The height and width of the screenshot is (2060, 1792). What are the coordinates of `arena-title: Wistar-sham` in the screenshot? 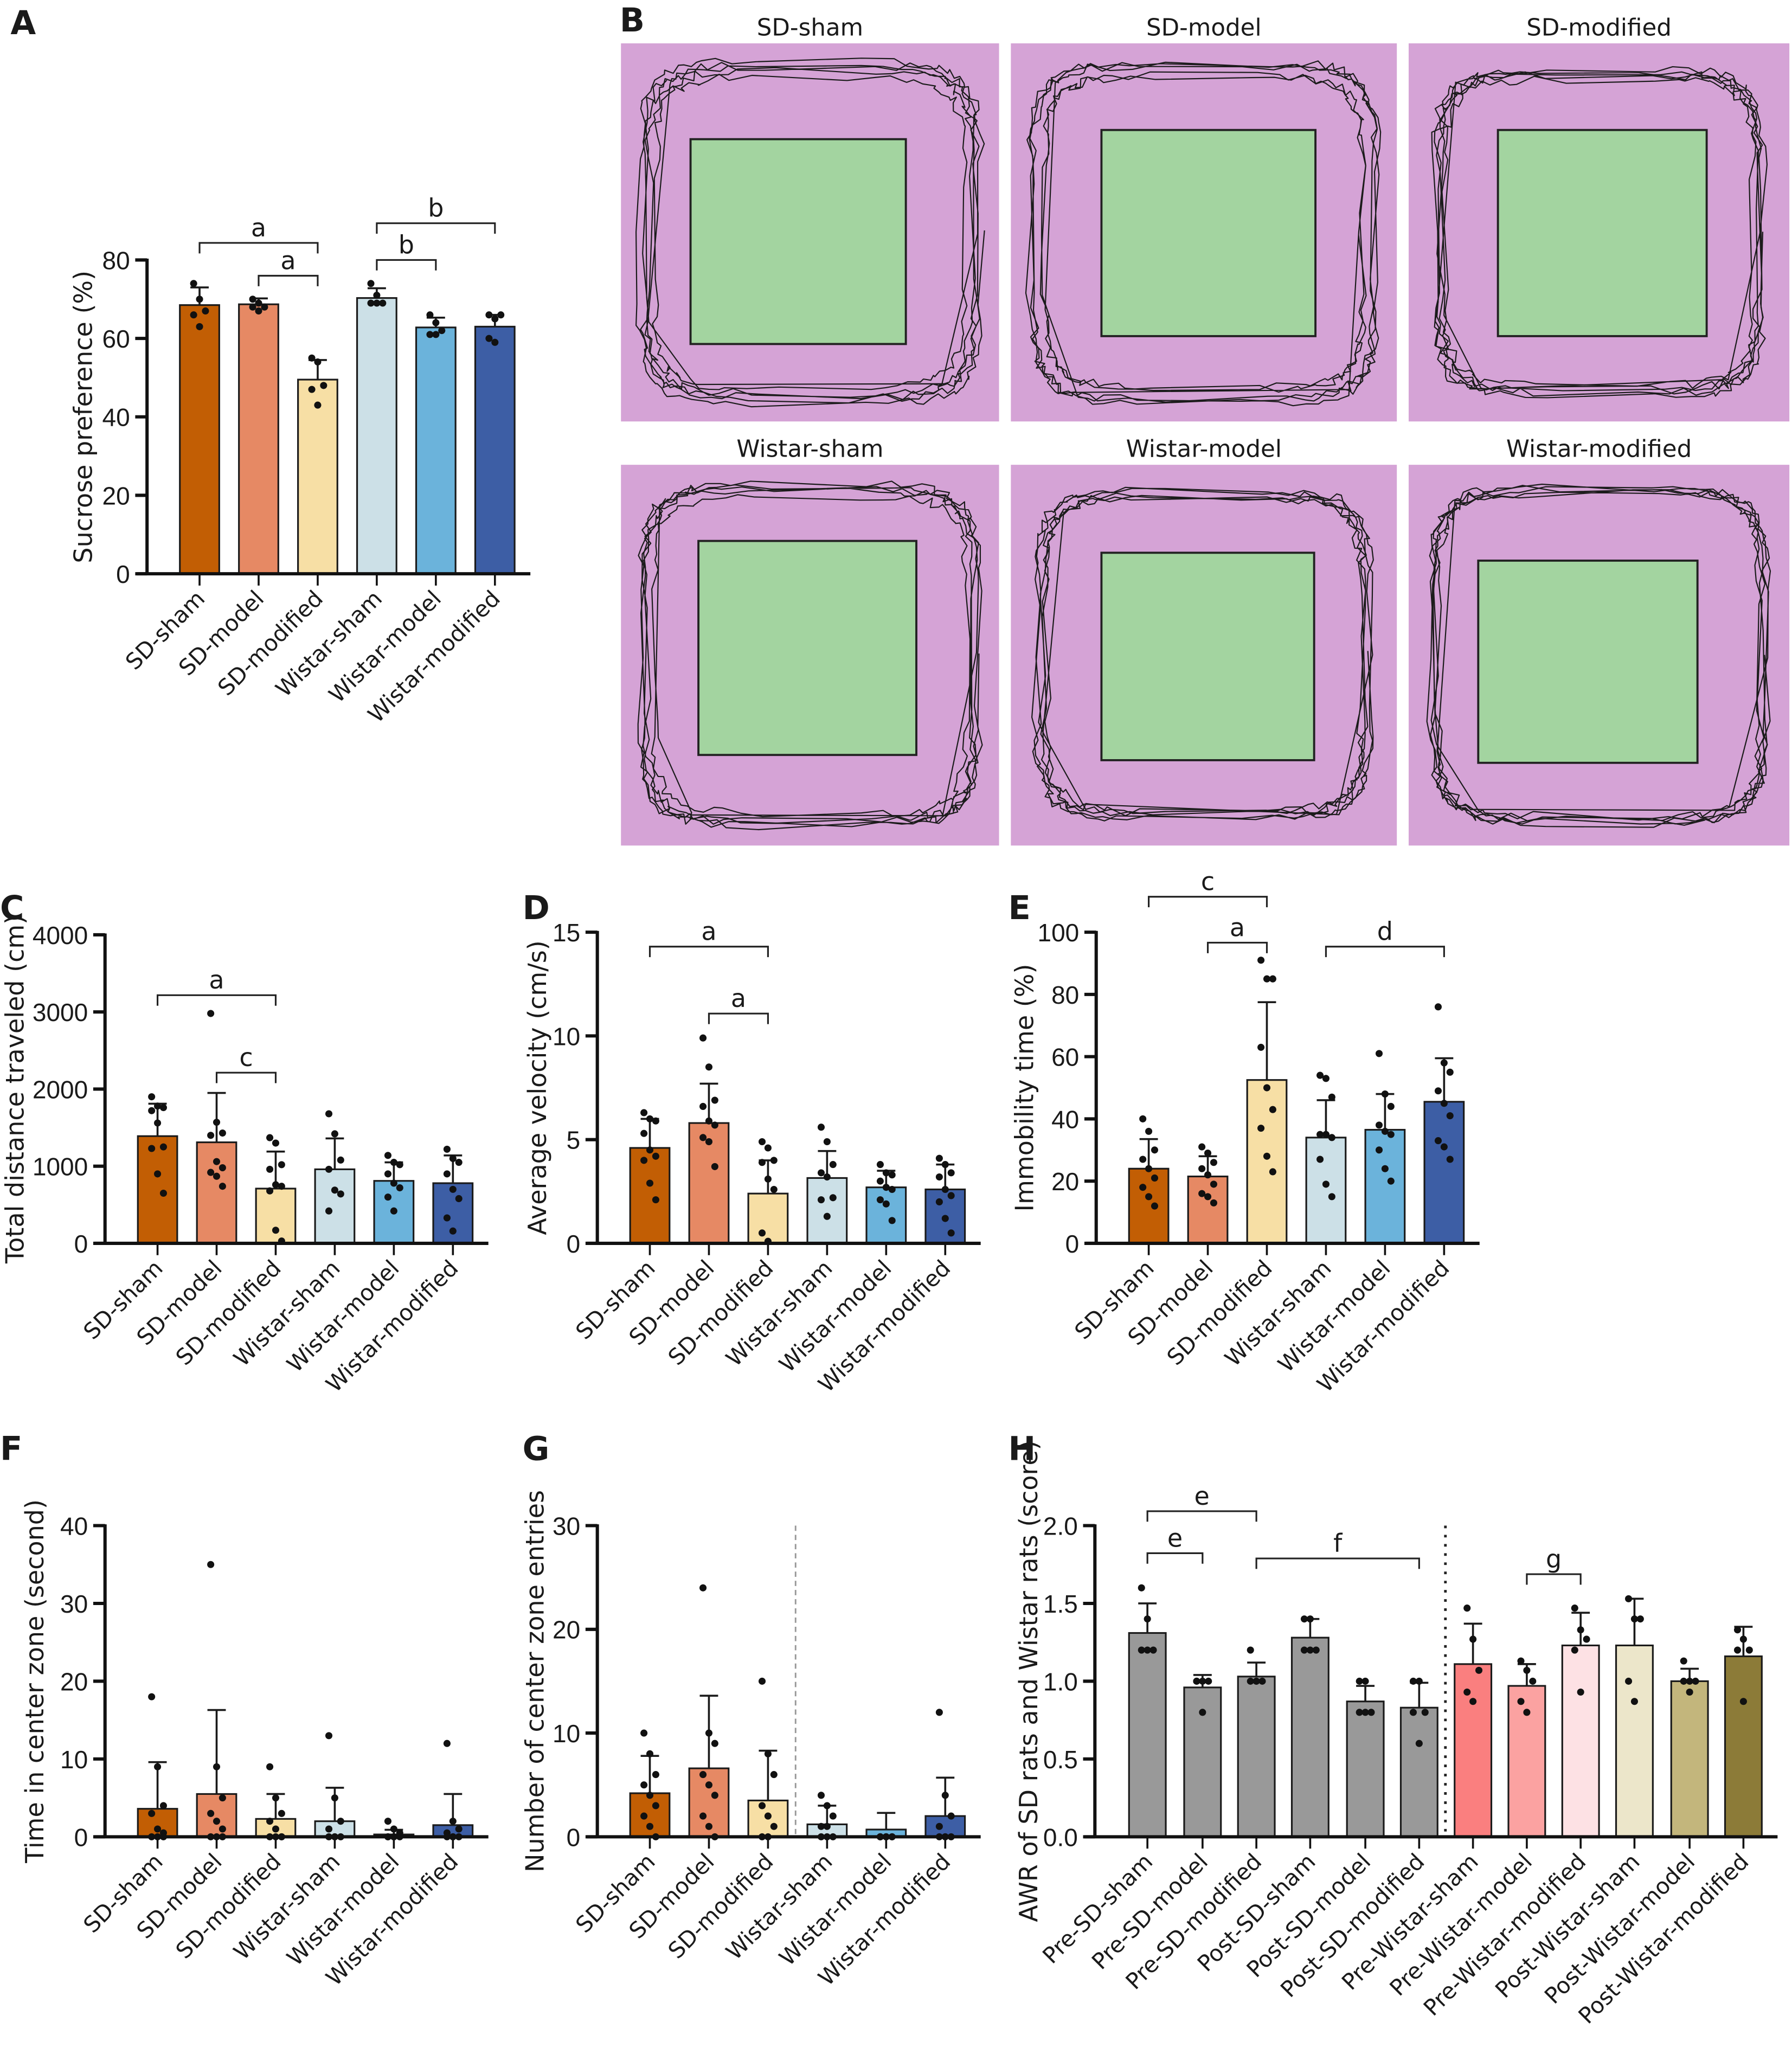 It's located at (809, 450).